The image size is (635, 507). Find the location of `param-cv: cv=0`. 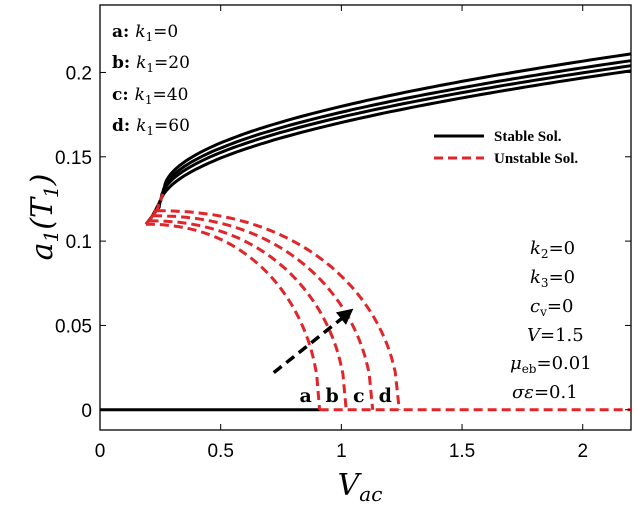

param-cv: cv=0 is located at coordinates (551, 307).